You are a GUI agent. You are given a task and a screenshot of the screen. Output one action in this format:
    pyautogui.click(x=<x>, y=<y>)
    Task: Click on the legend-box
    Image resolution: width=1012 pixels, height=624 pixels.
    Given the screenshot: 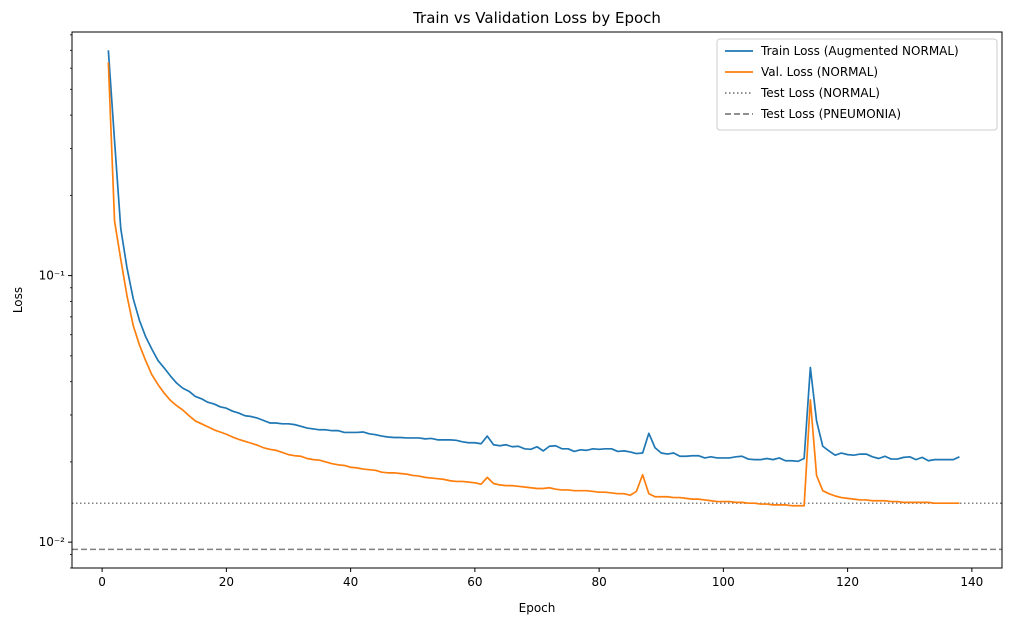 What is the action you would take?
    pyautogui.click(x=857, y=84)
    